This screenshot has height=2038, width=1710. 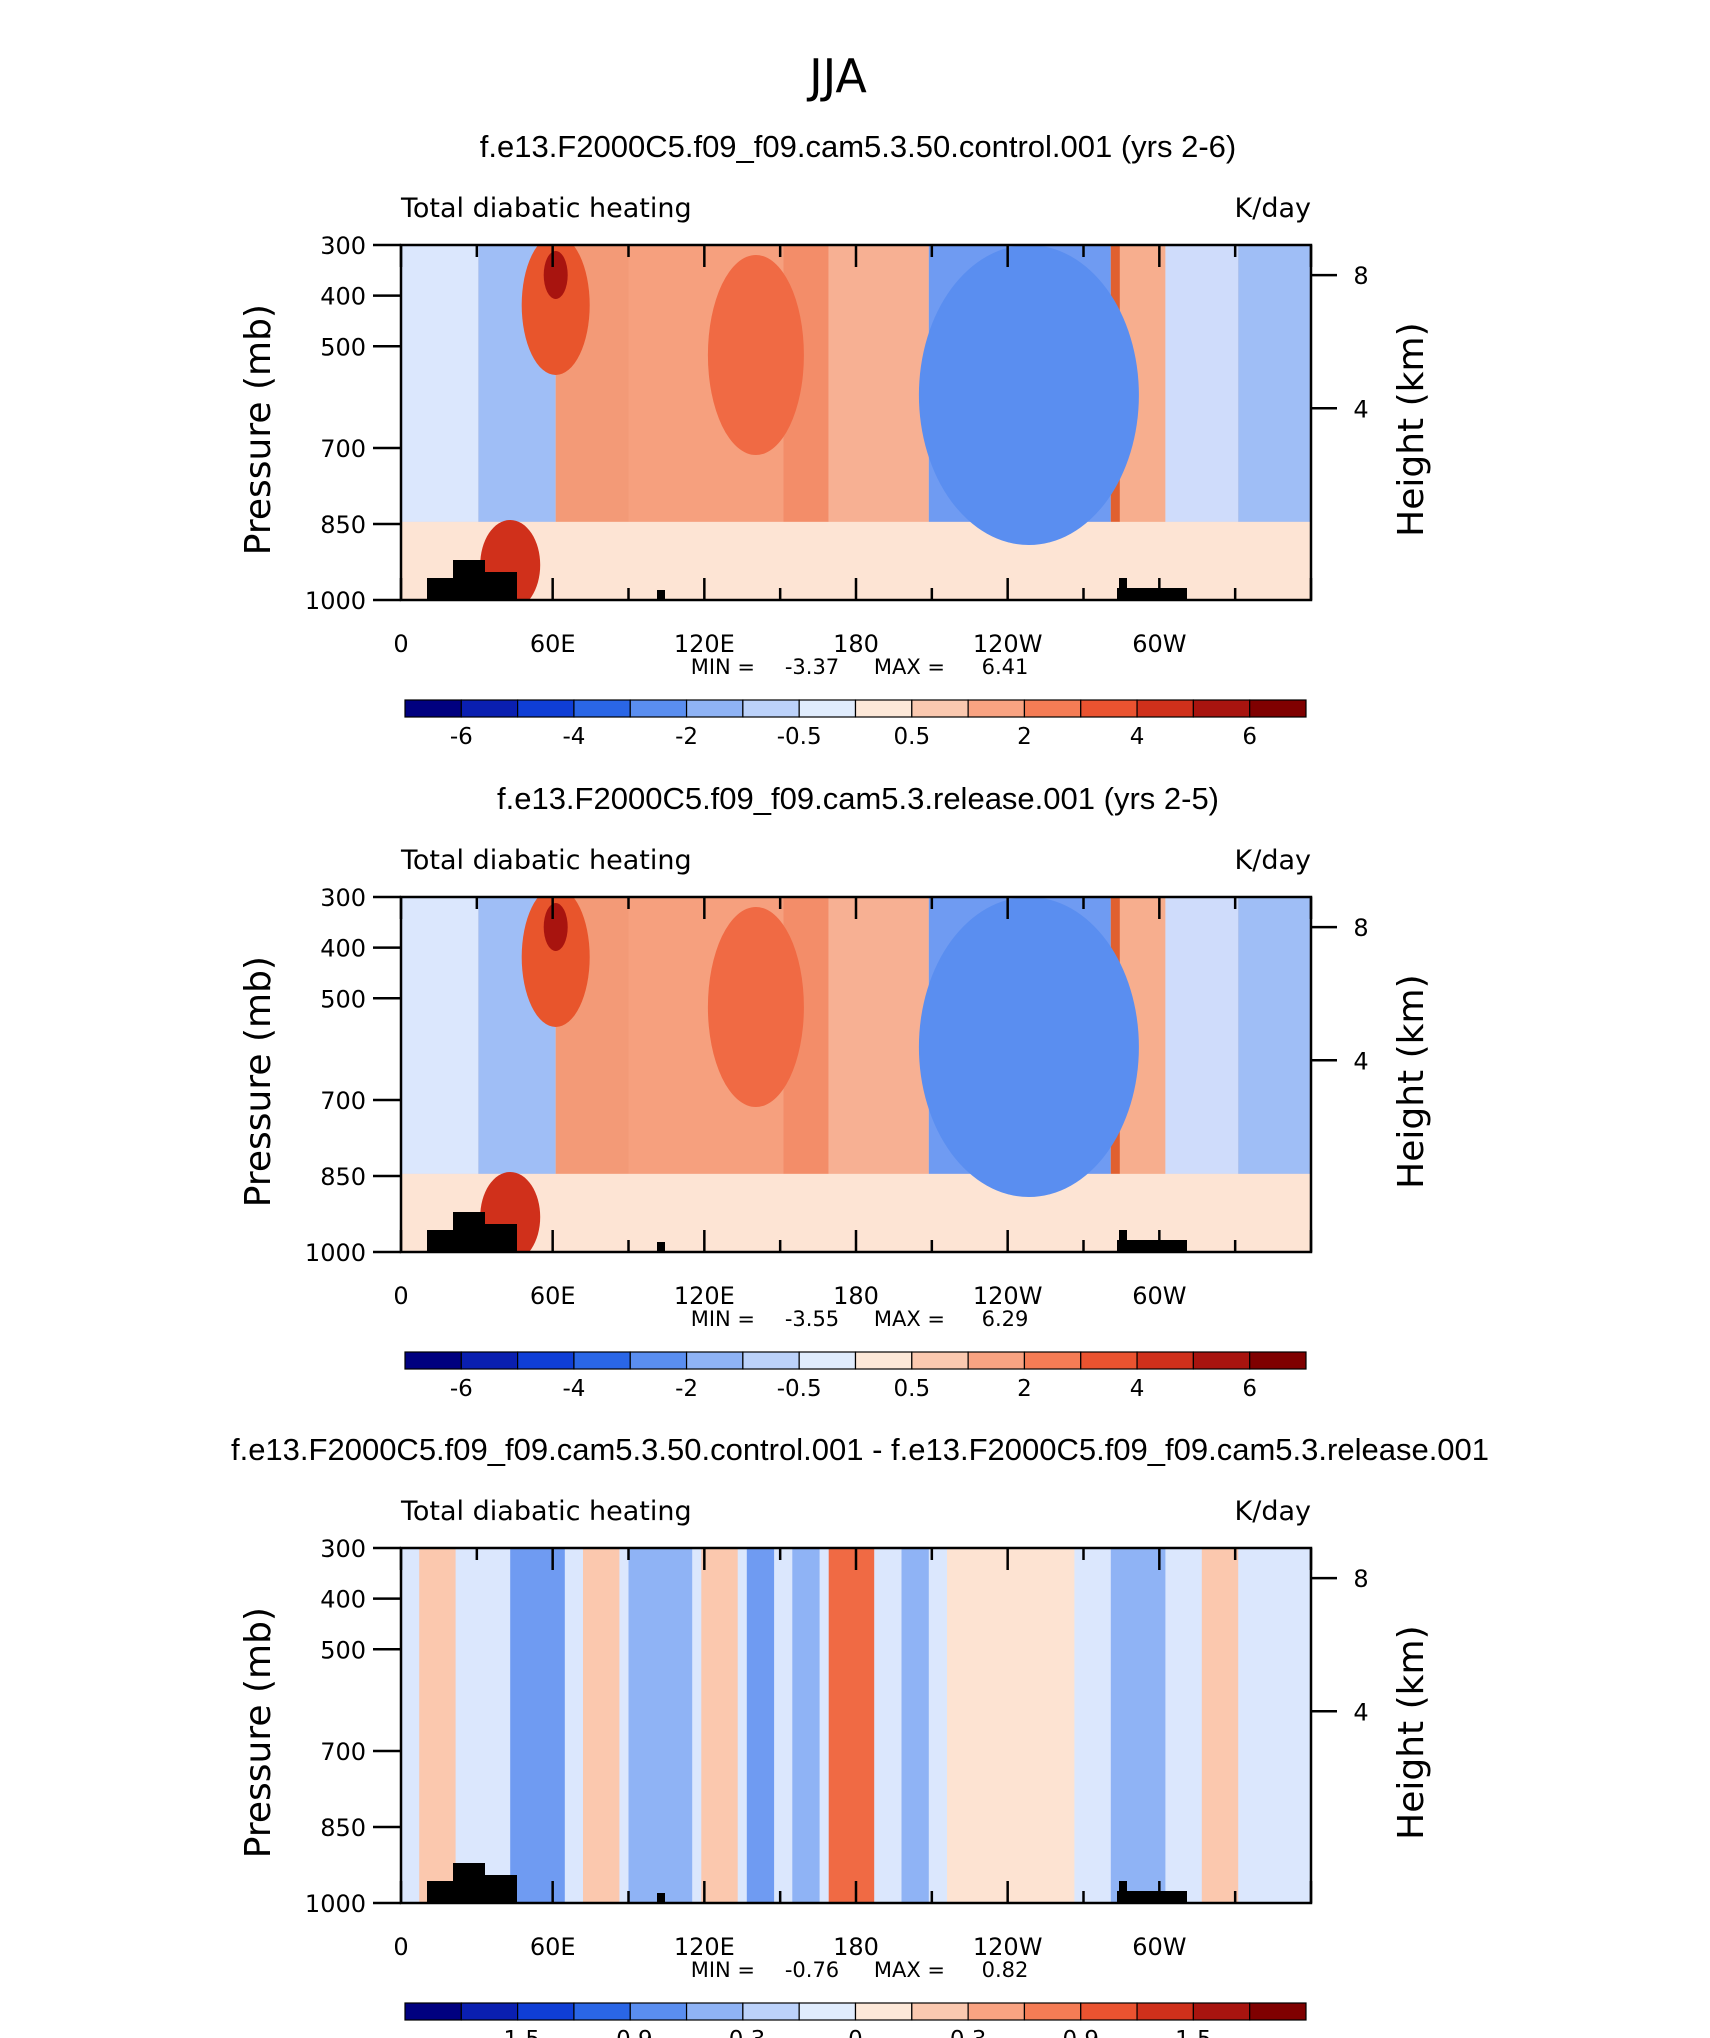 I want to click on colorbar-label: -2, so click(x=686, y=1389).